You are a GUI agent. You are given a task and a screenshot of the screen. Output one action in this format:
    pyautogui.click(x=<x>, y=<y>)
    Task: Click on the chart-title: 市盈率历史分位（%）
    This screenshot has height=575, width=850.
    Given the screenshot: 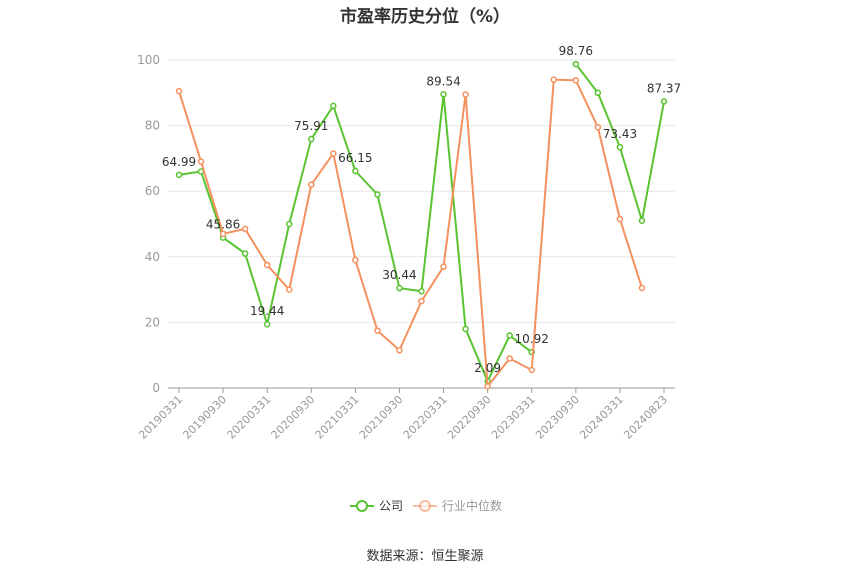 What is the action you would take?
    pyautogui.click(x=425, y=17)
    